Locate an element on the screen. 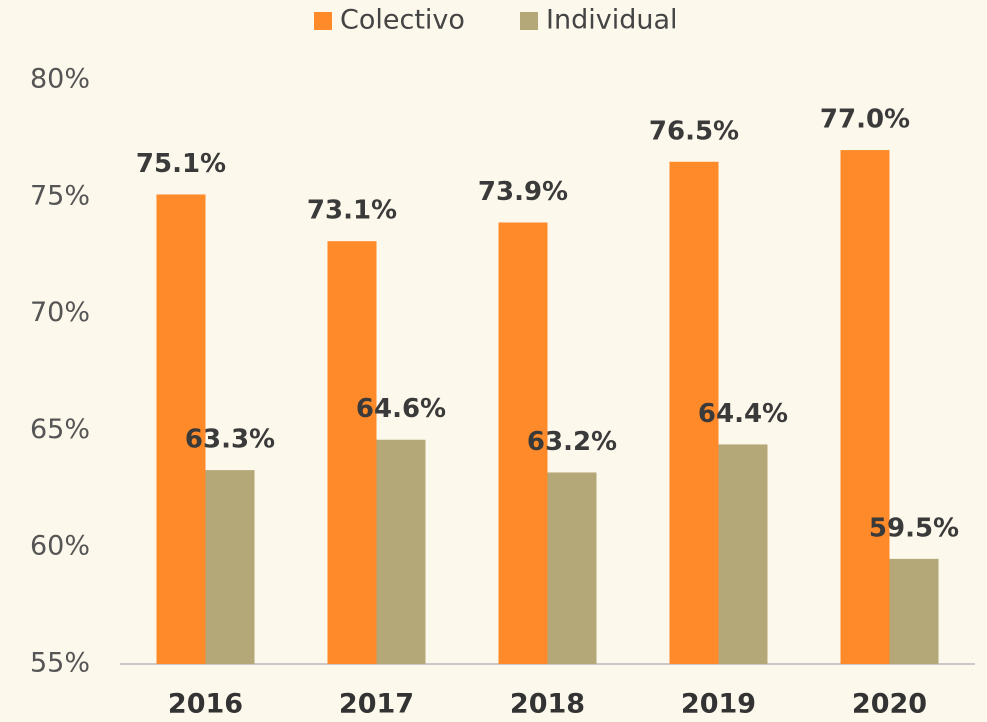 This screenshot has width=987, height=722. data-label: 76.5% is located at coordinates (694, 131).